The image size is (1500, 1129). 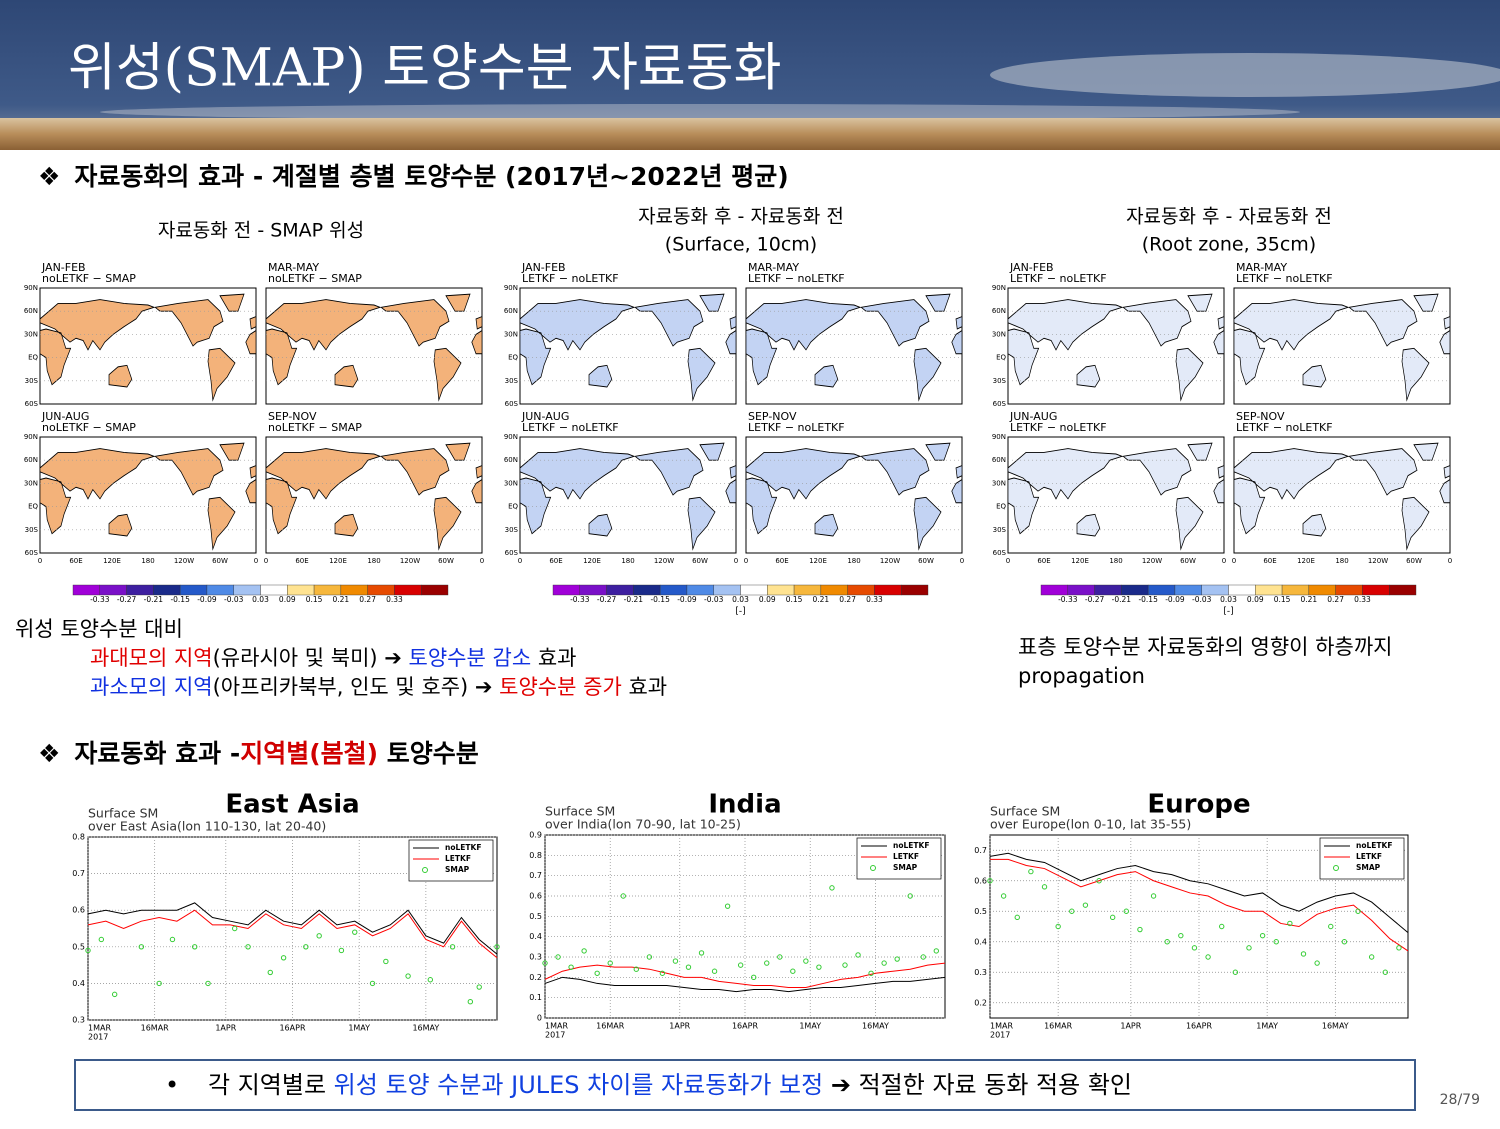 I want to click on chart-title: over India(lon 70-90, lat 10-25), so click(x=643, y=824).